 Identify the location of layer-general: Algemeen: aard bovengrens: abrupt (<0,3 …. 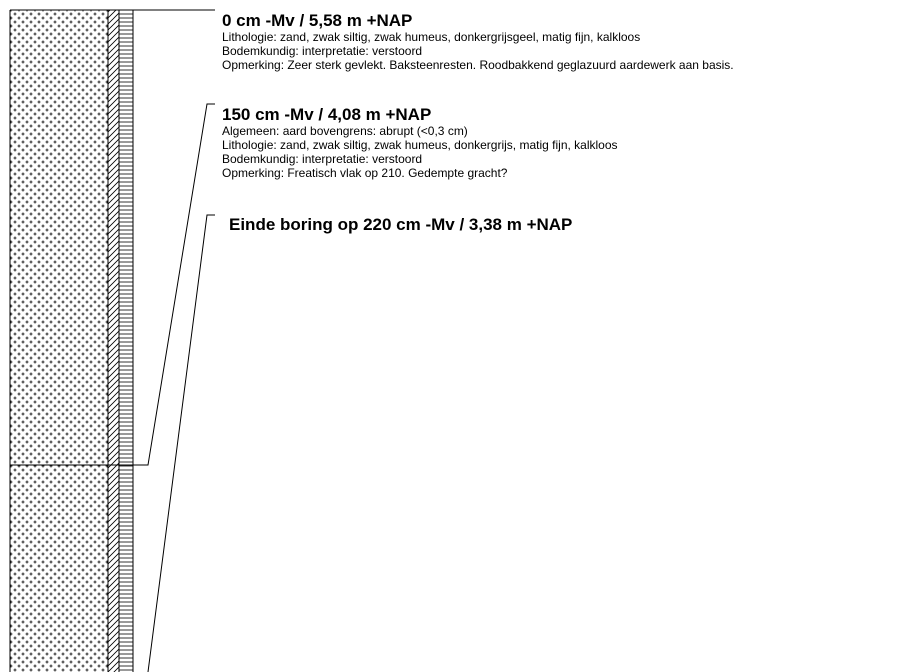
(345, 131).